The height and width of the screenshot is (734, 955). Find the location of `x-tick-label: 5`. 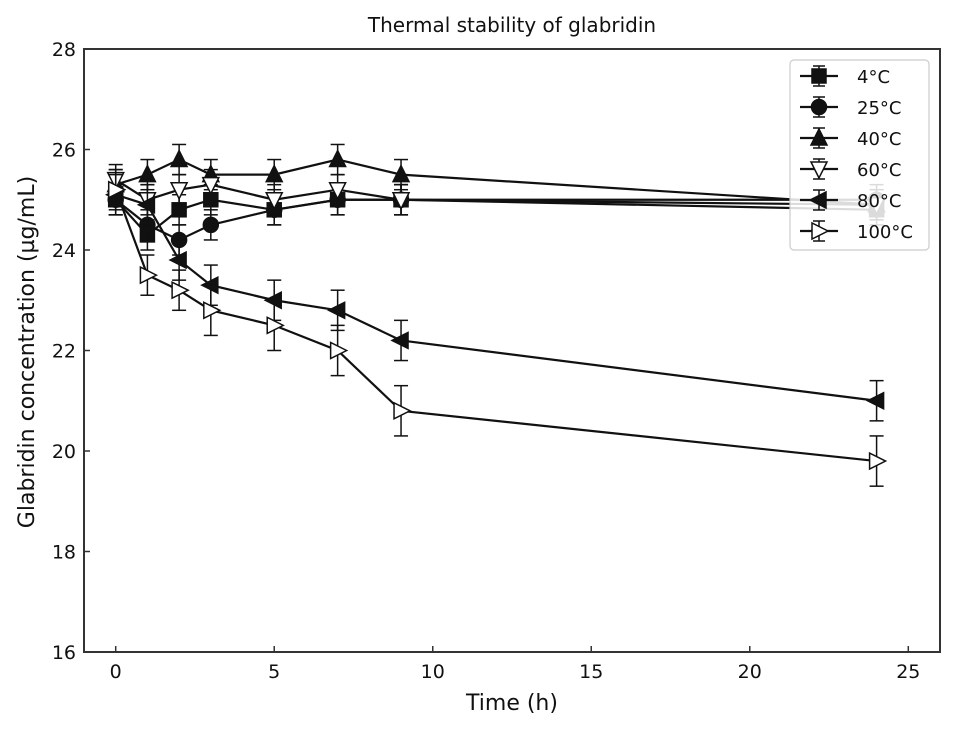

x-tick-label: 5 is located at coordinates (274, 672).